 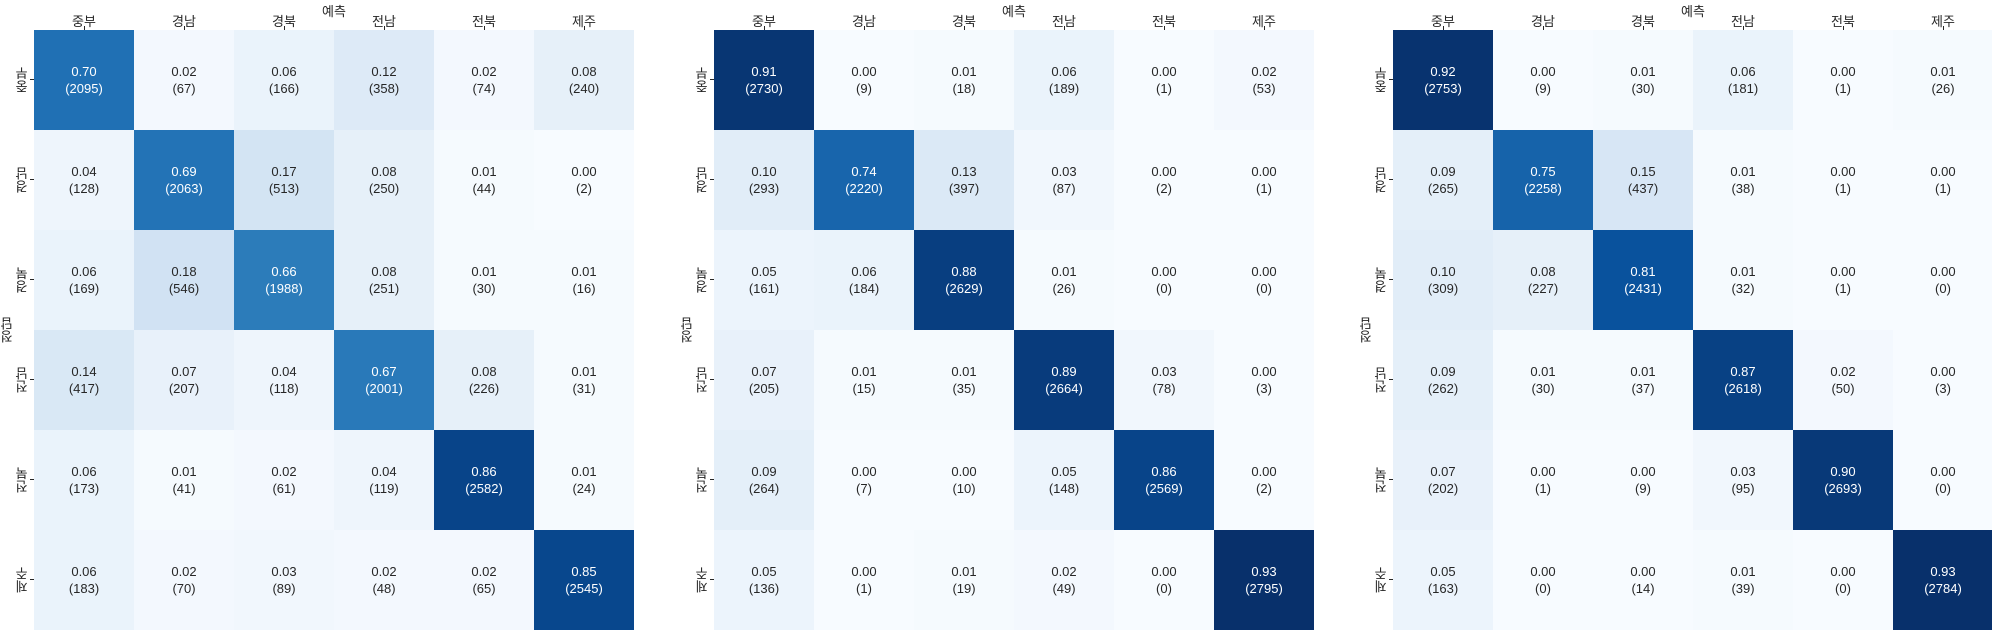 I want to click on y-tick-label: 전남, so click(x=22, y=380).